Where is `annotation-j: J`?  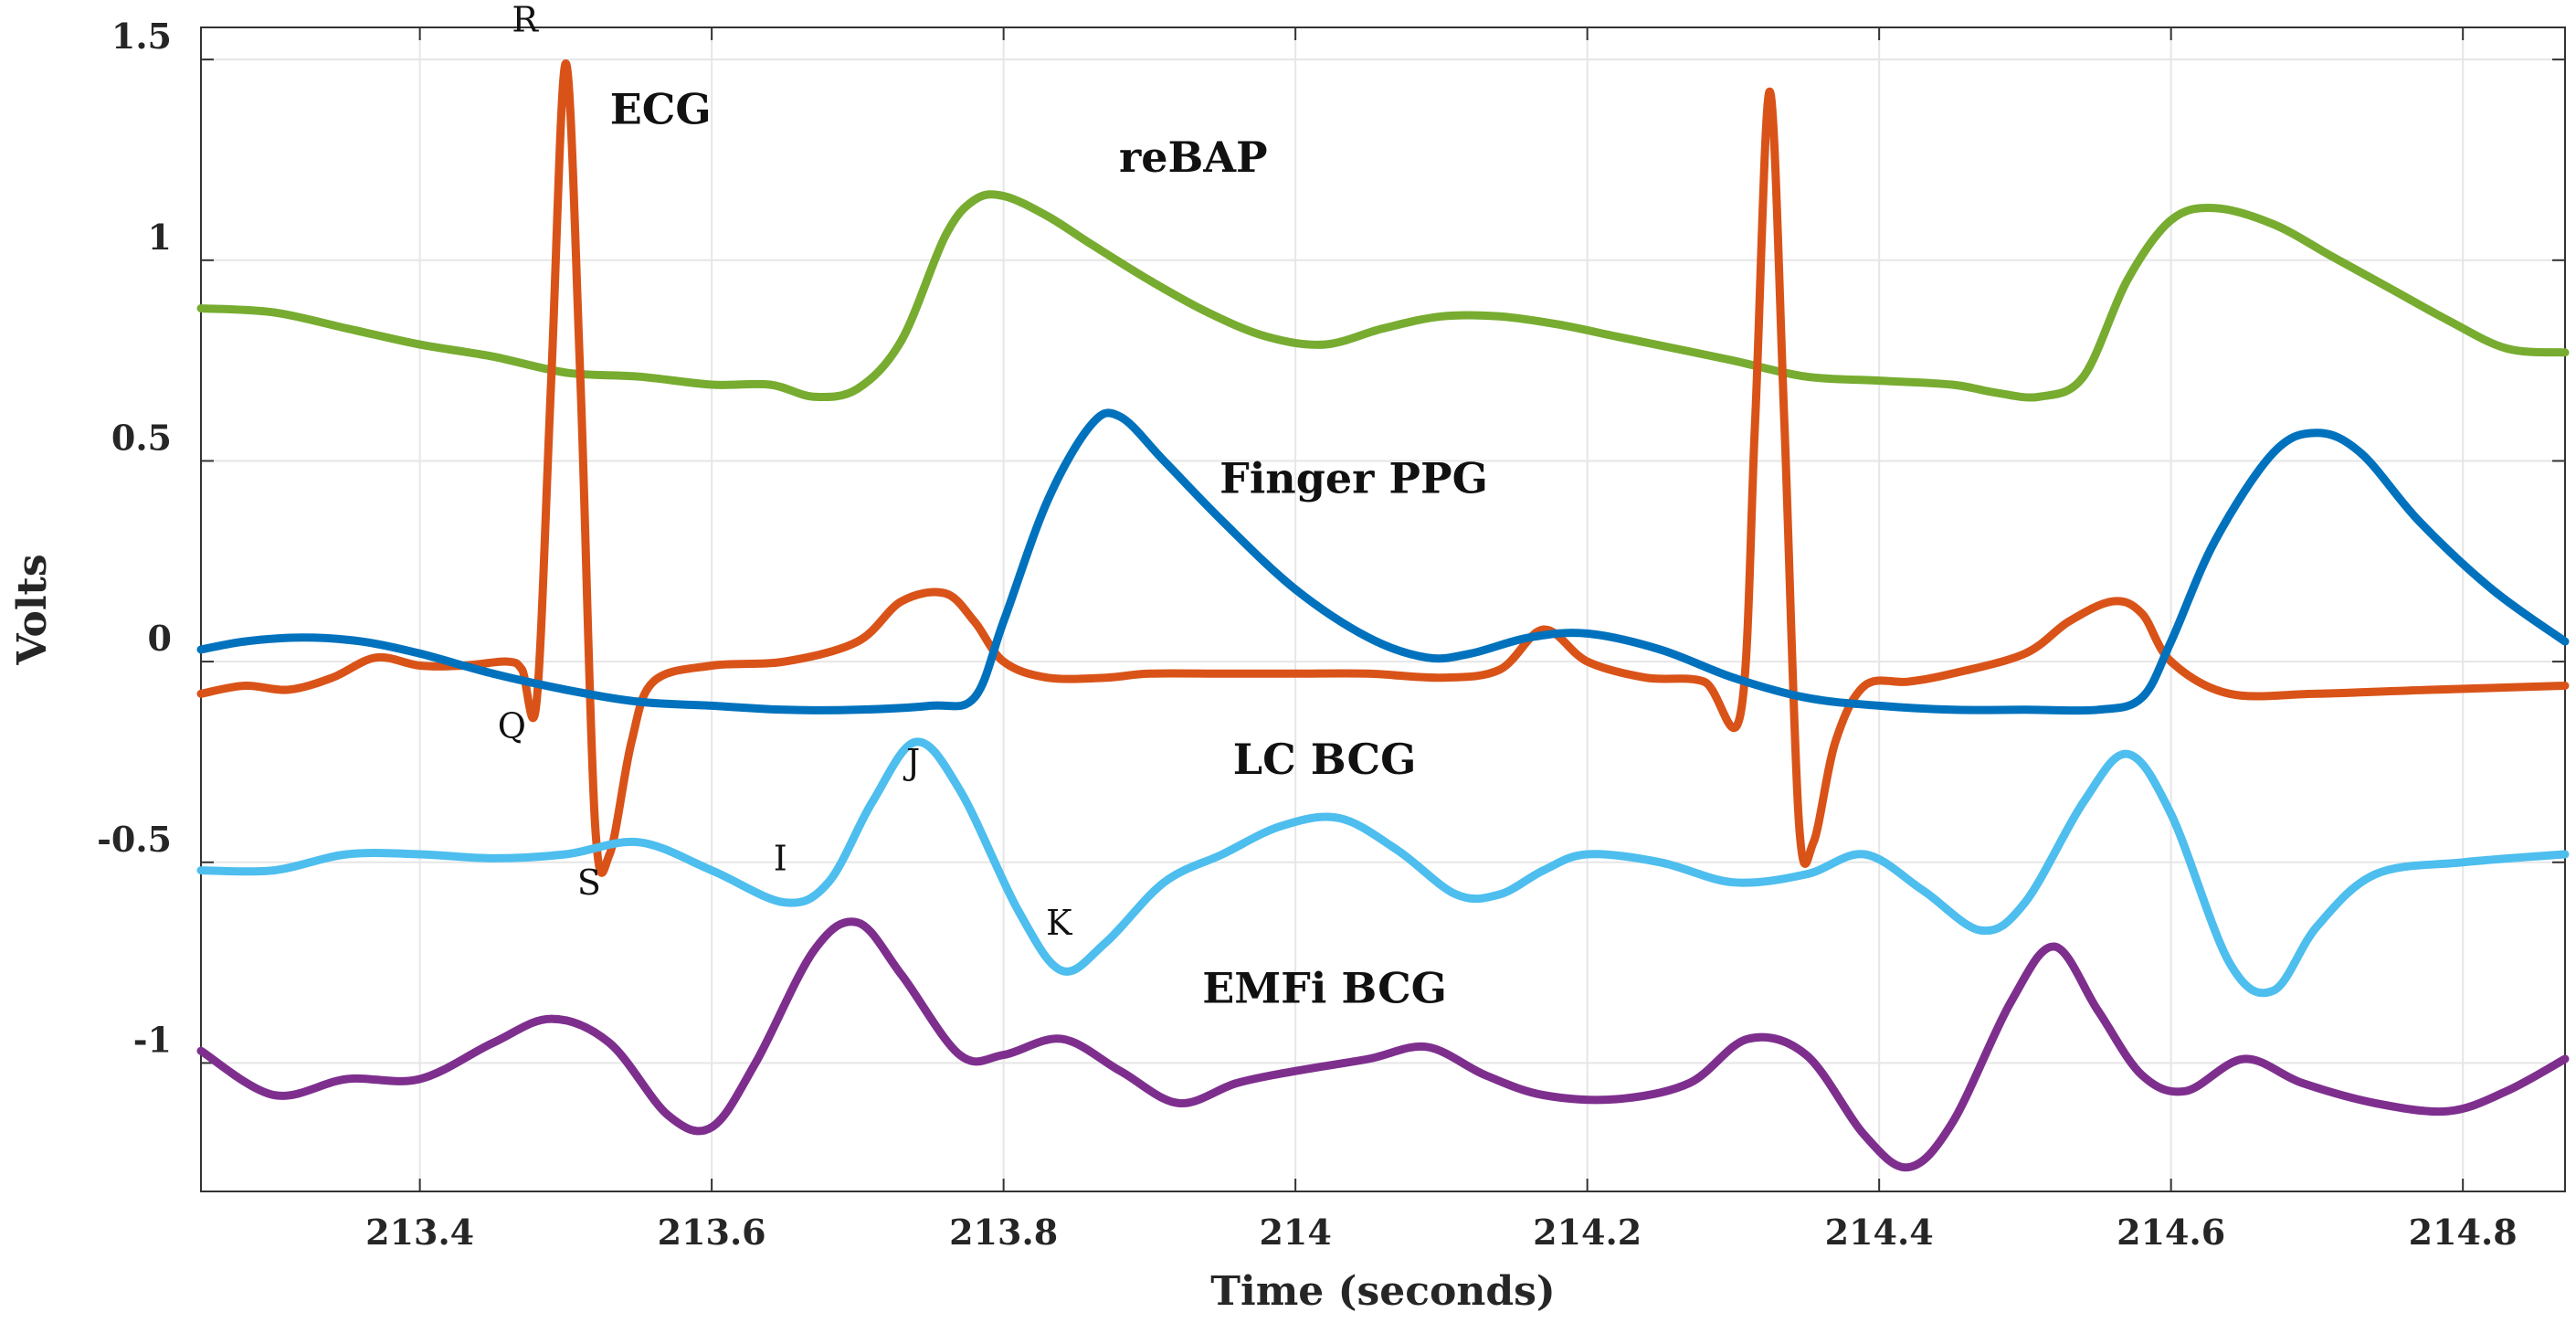
annotation-j: J is located at coordinates (911, 762).